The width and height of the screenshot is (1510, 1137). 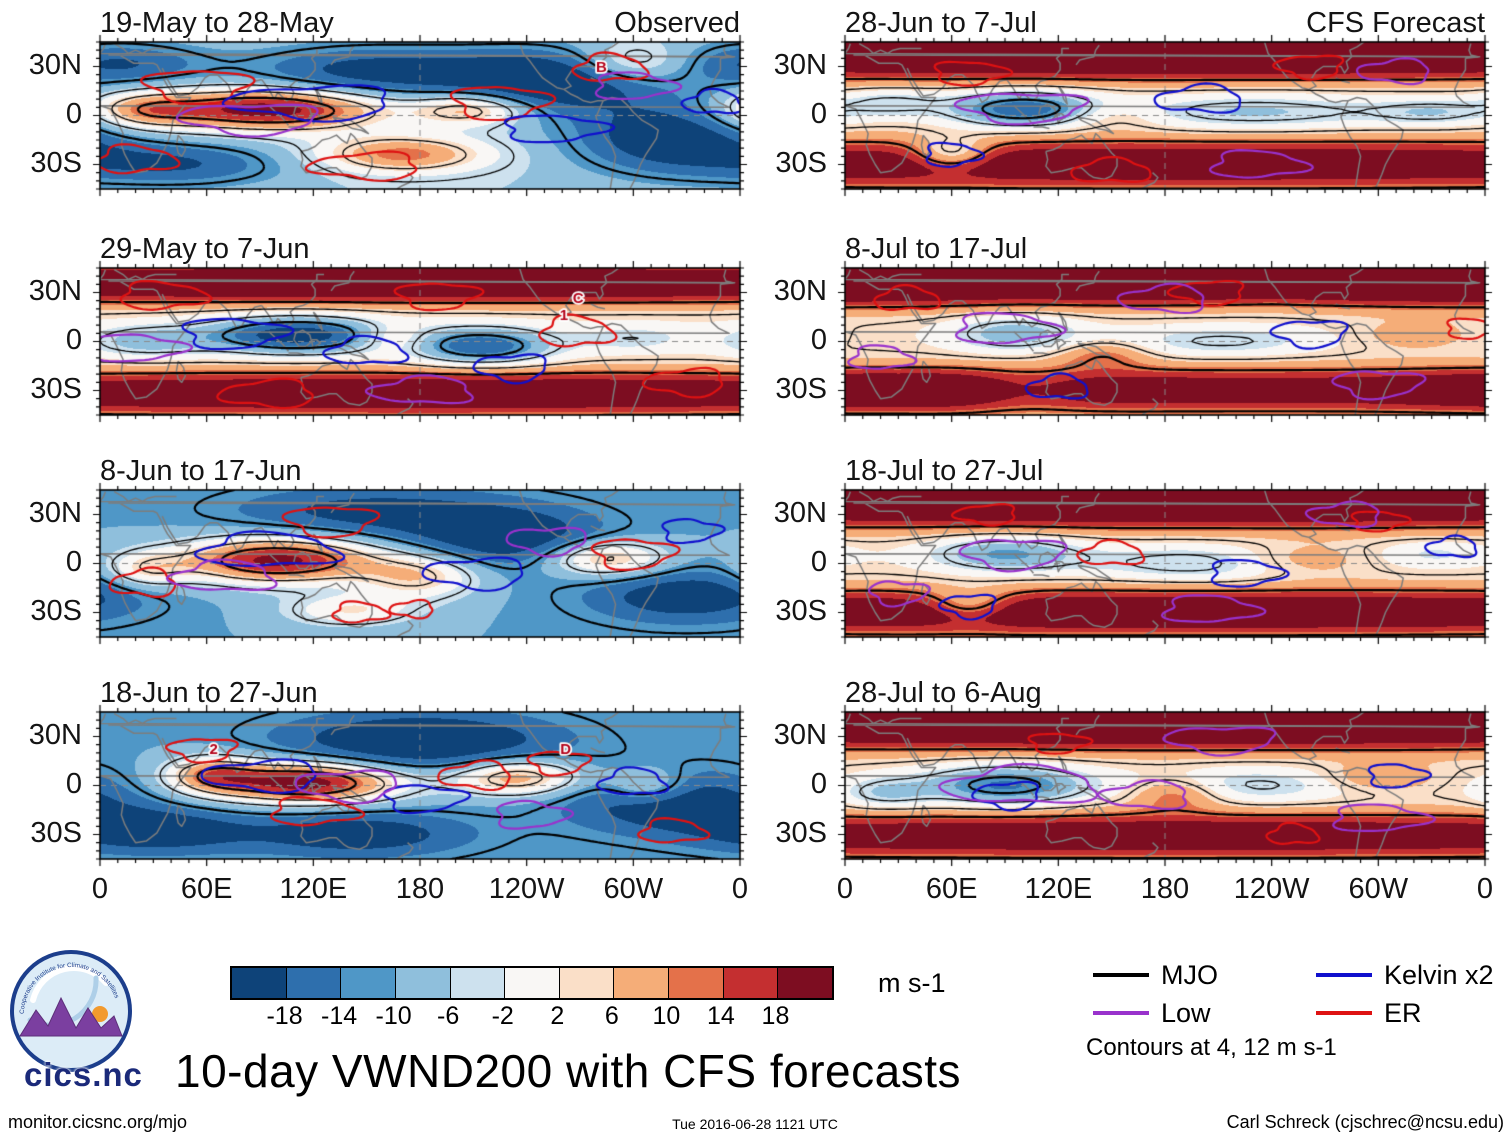 What do you see at coordinates (339, 1016) in the screenshot?
I see `colorbar-tick-label: -14` at bounding box center [339, 1016].